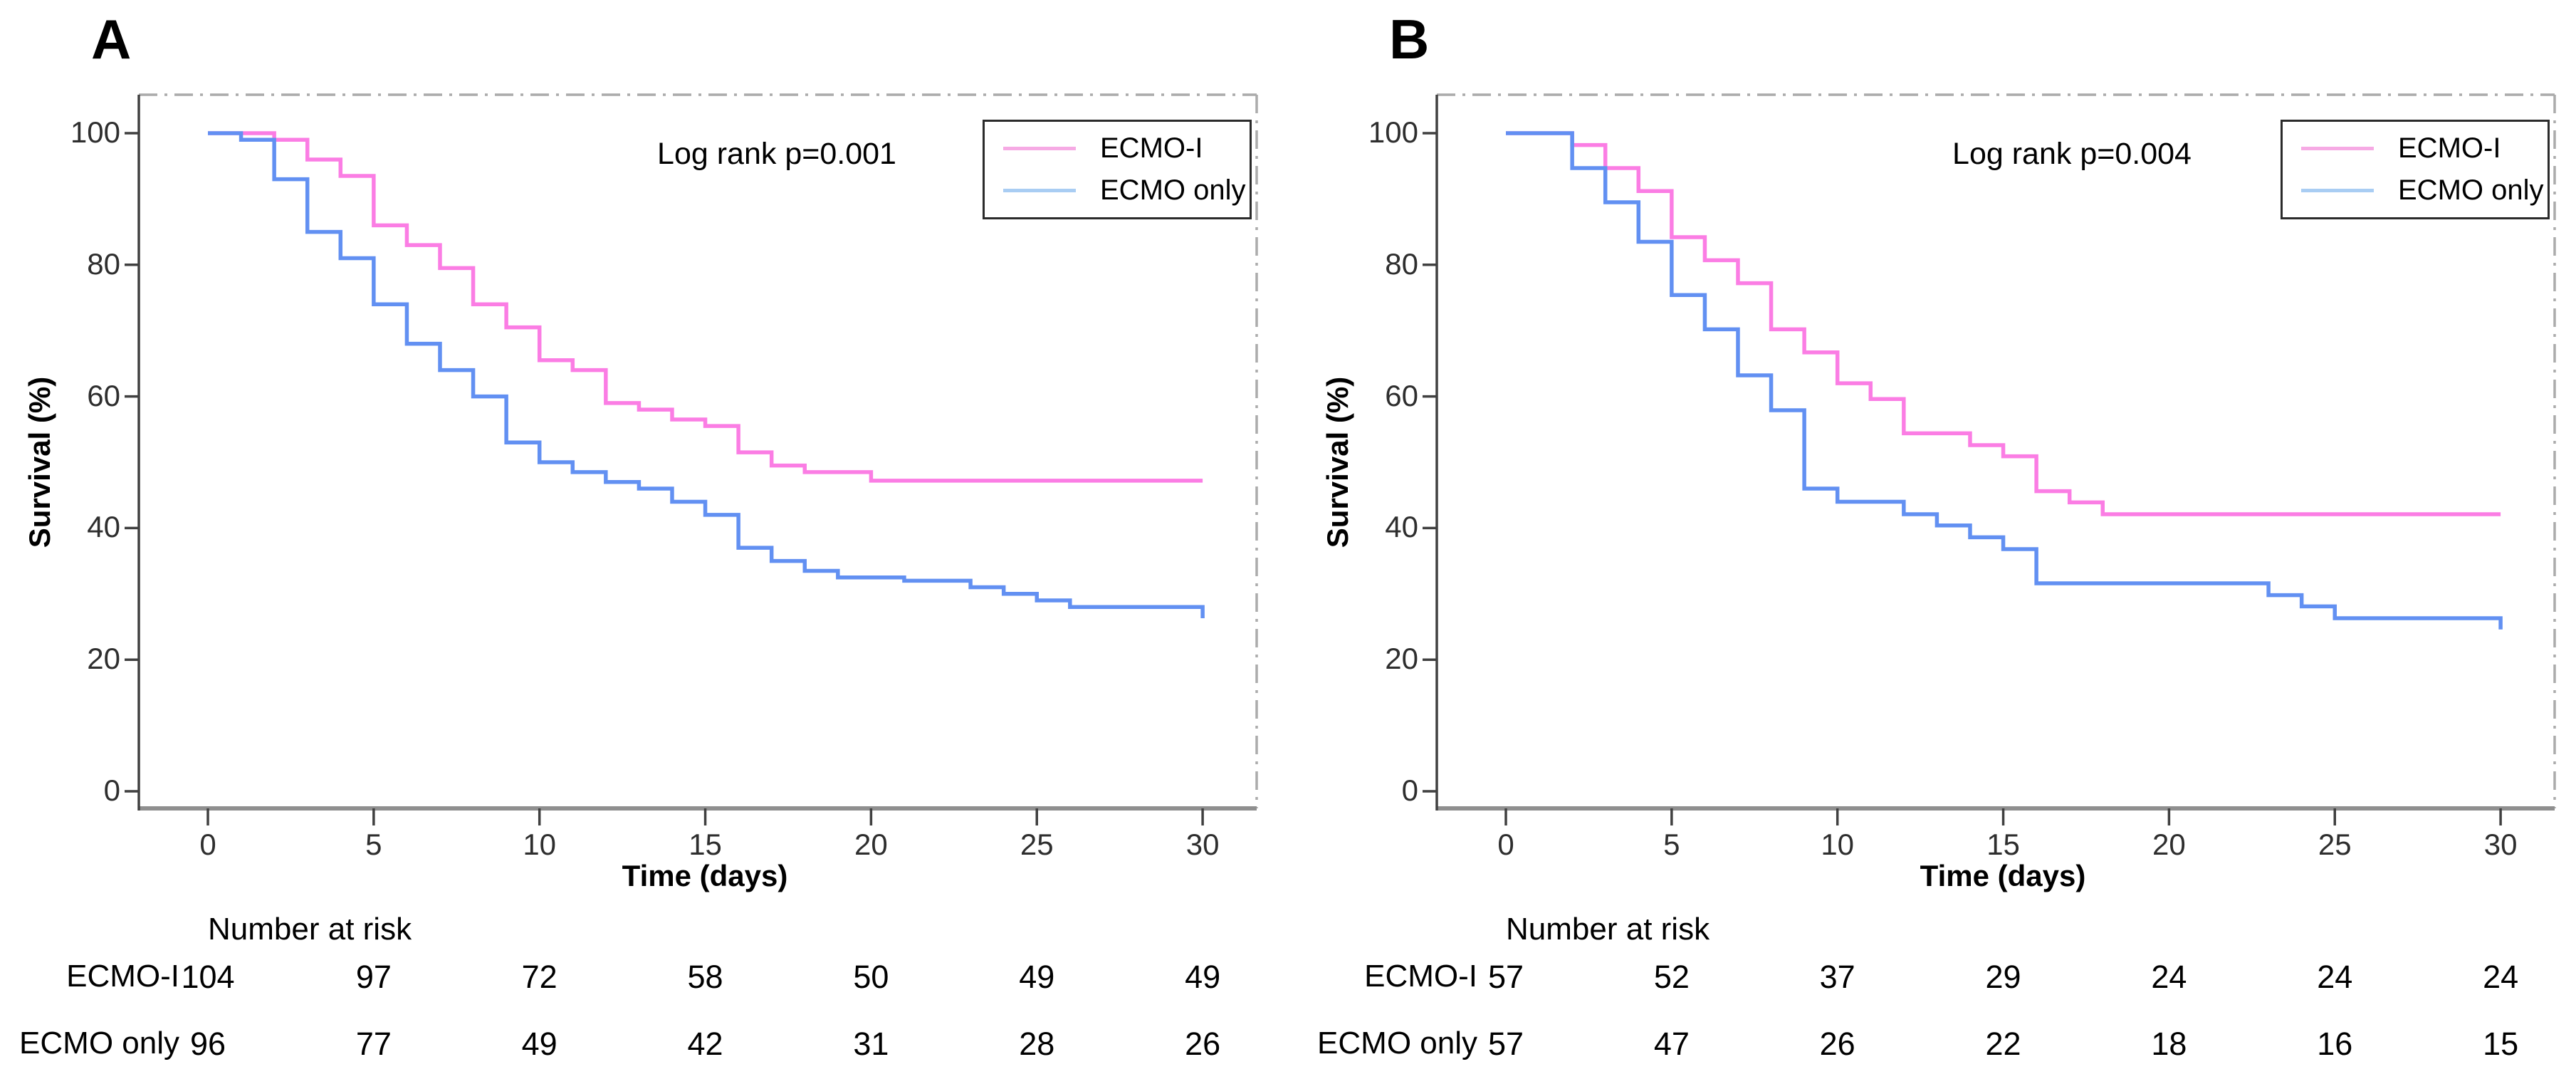  Describe the element at coordinates (310, 929) in the screenshot. I see `panel-a-risk-table-header: Number at risk` at that location.